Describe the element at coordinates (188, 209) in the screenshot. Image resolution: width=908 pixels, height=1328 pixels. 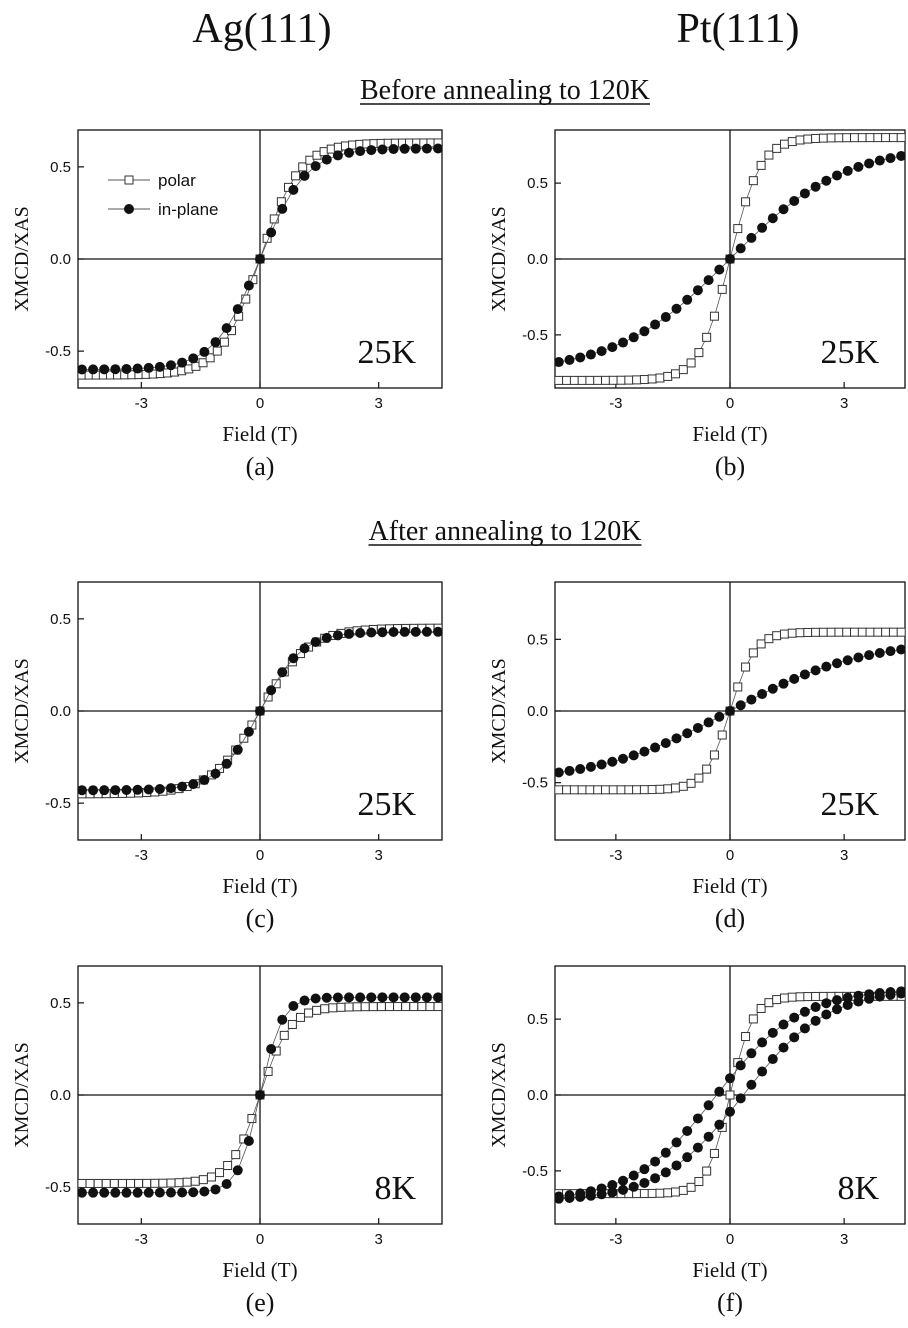
I see `legend-label: in-plane` at that location.